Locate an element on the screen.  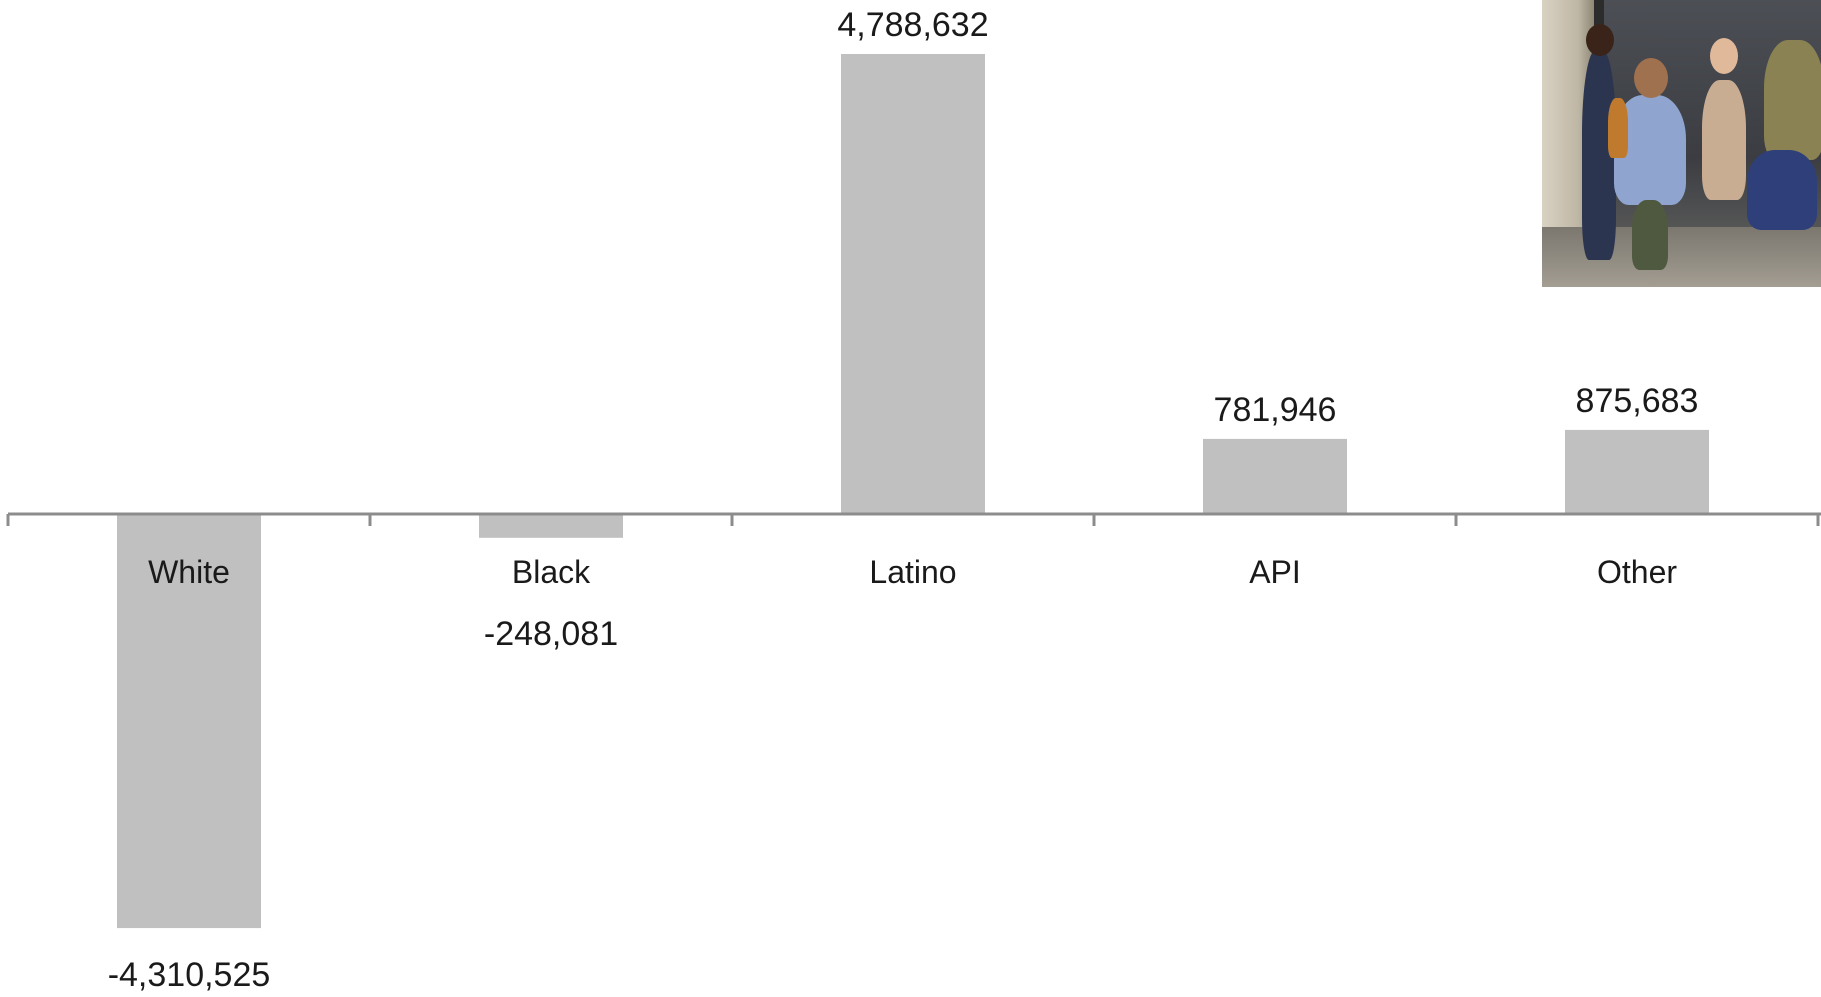
category-label-other: Other is located at coordinates (1637, 572).